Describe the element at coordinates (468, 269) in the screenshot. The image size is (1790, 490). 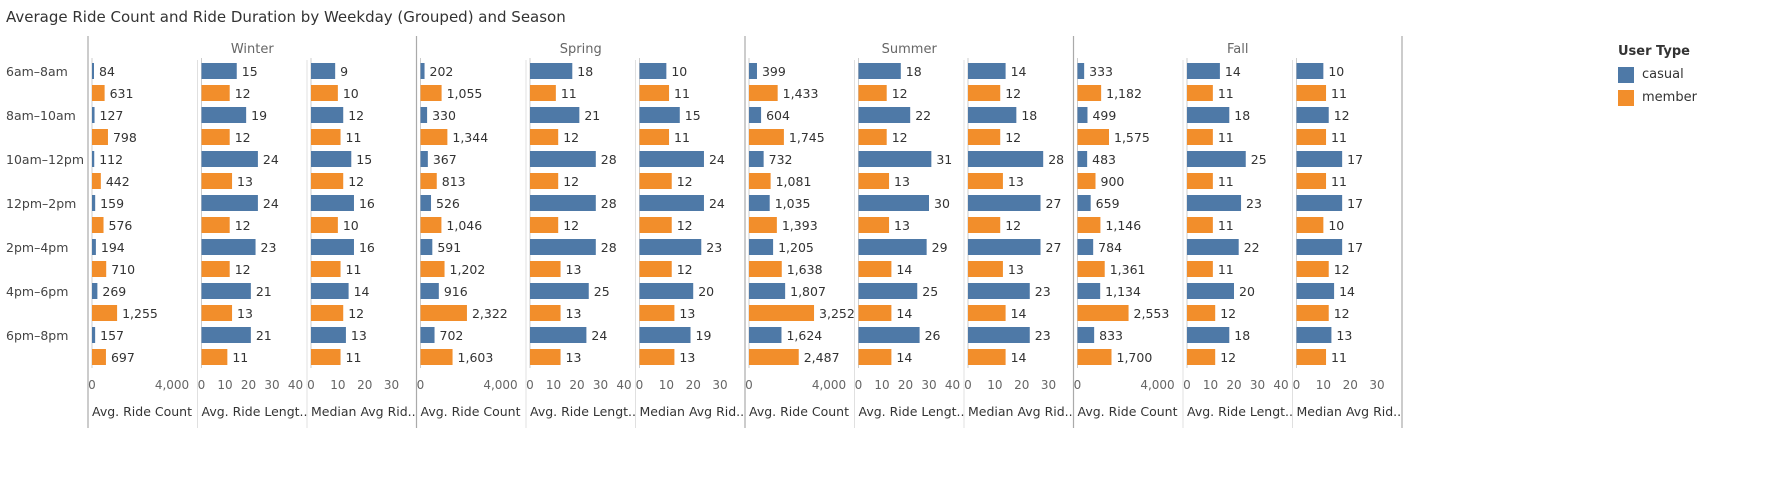
I see `data-label: 1,202` at that location.